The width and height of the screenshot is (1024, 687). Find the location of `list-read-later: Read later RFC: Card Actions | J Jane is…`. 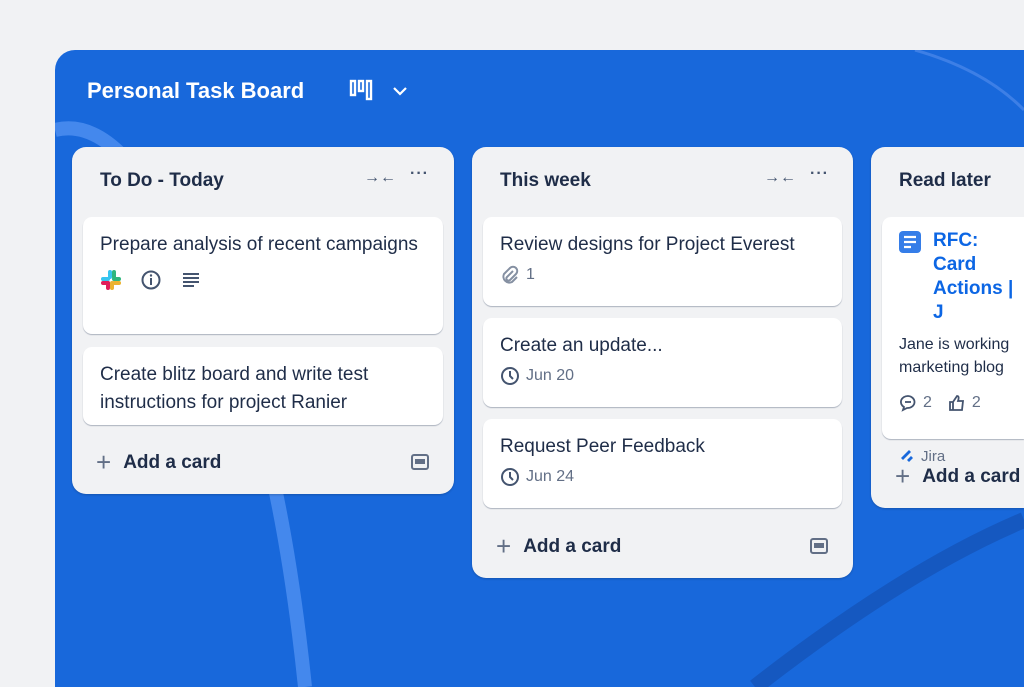

list-read-later: Read later RFC: Card Actions | J Jane is… is located at coordinates (947, 327).